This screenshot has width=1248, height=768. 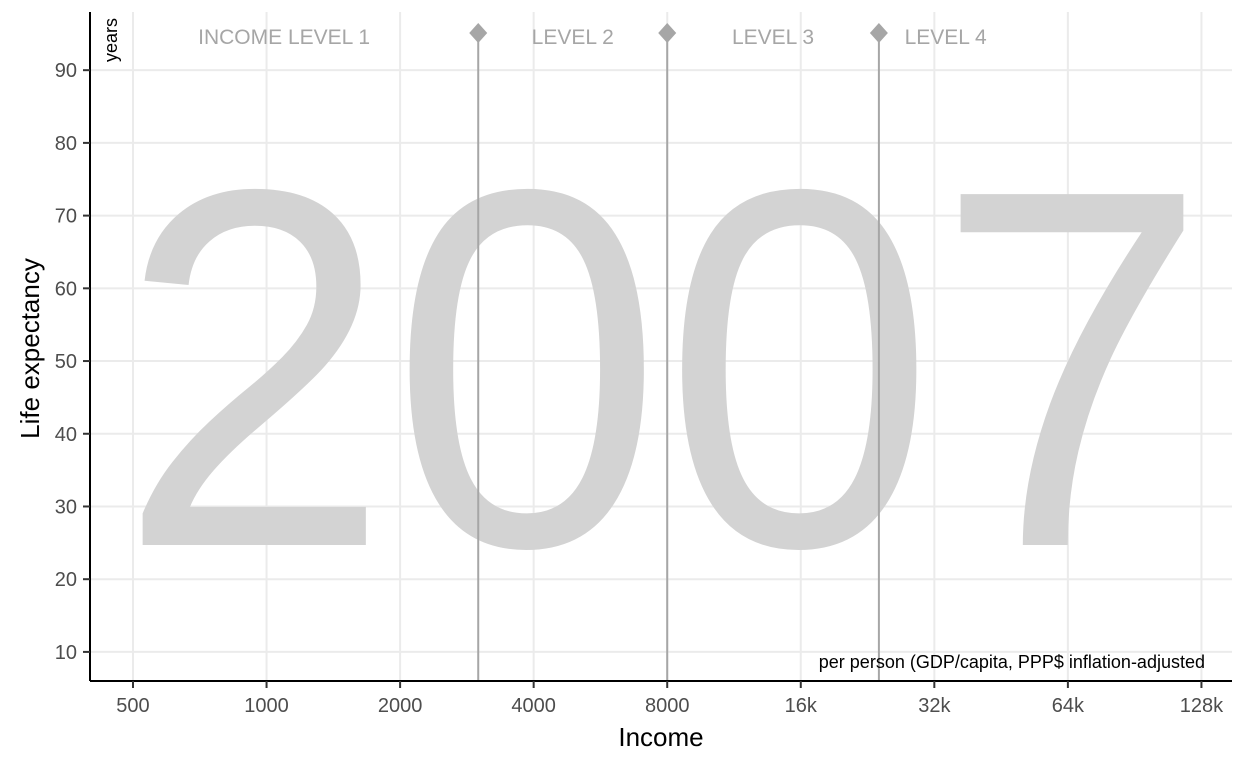 I want to click on y-tick-label: 30, so click(x=66, y=507).